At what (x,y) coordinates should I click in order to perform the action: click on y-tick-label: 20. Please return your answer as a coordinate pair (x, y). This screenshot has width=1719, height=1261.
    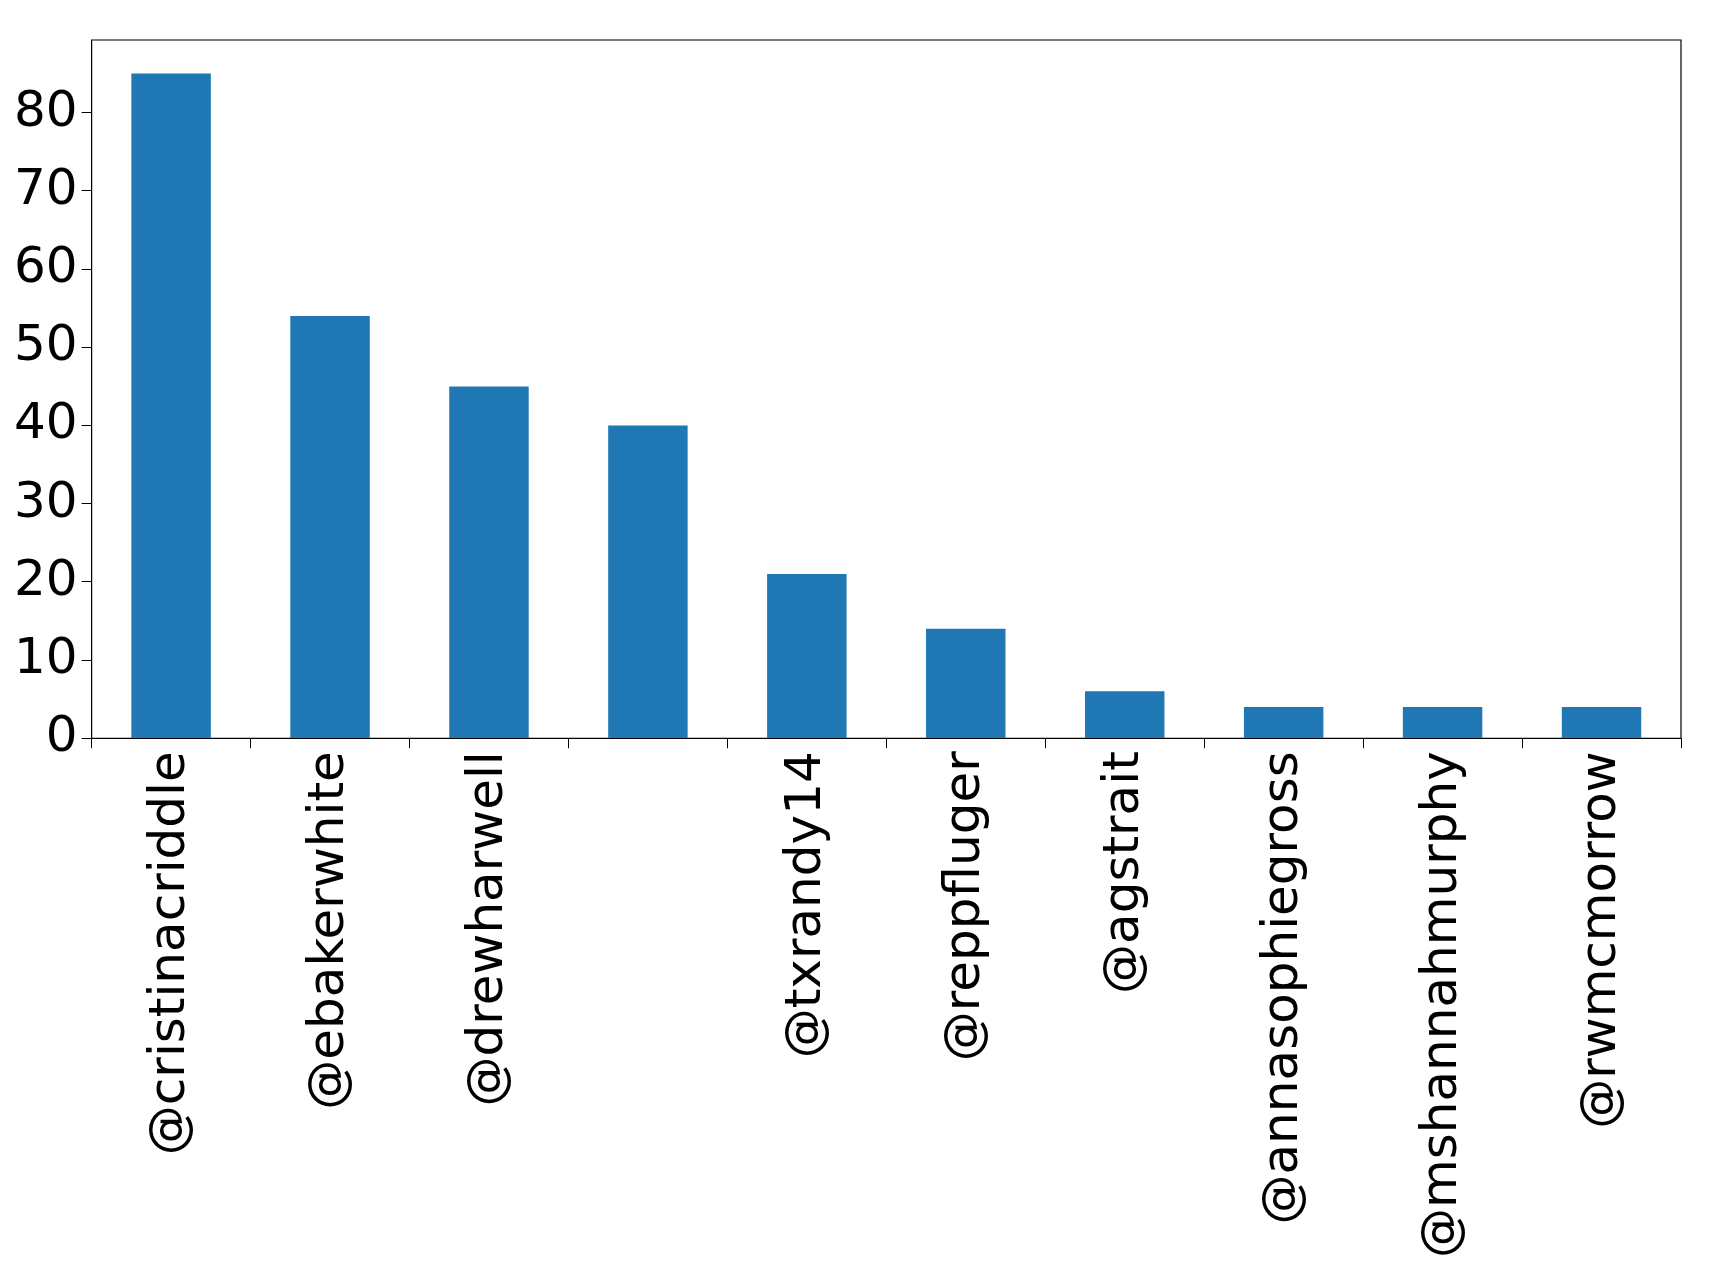
    Looking at the image, I should click on (46, 577).